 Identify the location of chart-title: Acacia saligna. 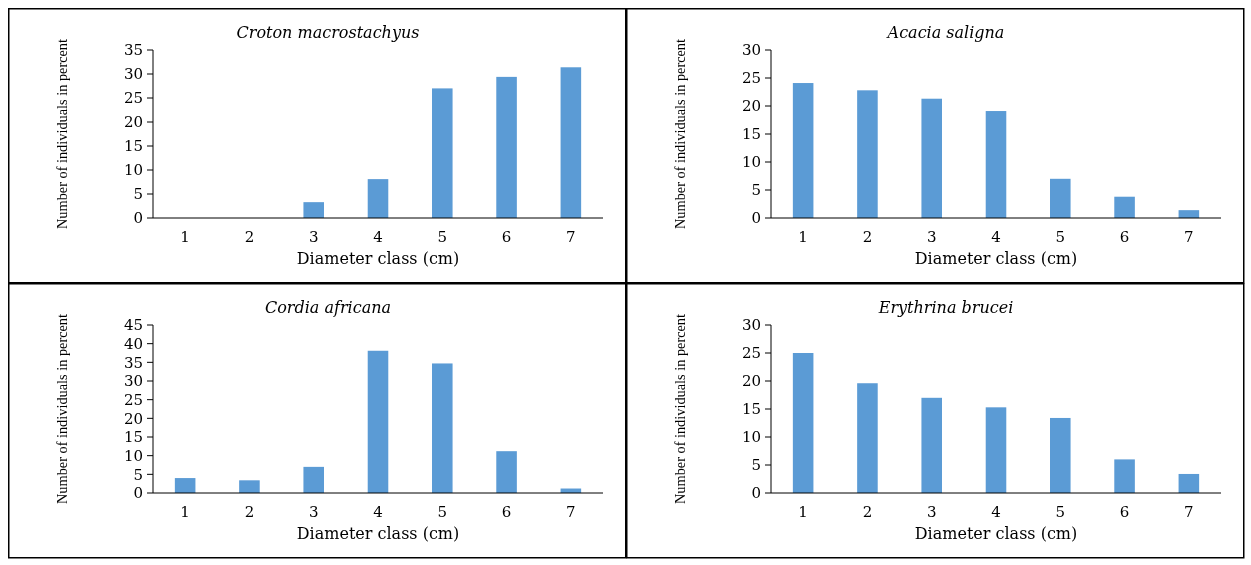
(945, 32).